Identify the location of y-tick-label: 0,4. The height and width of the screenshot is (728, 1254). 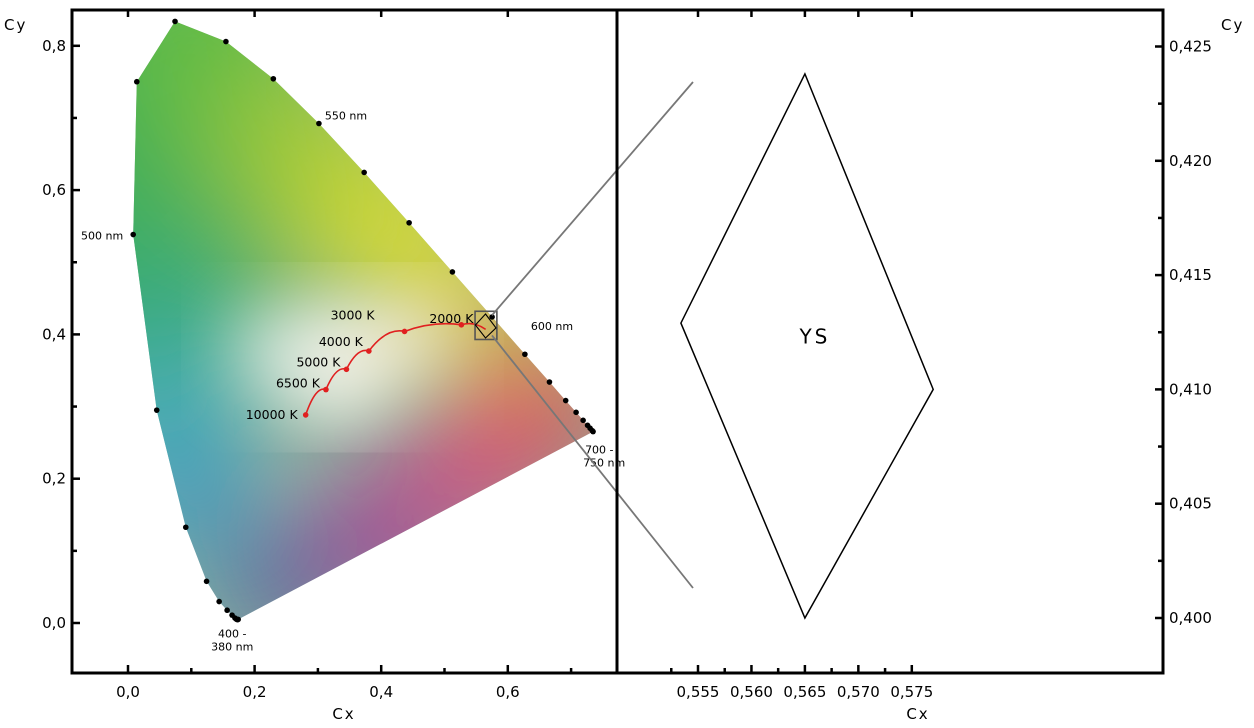
(54, 334).